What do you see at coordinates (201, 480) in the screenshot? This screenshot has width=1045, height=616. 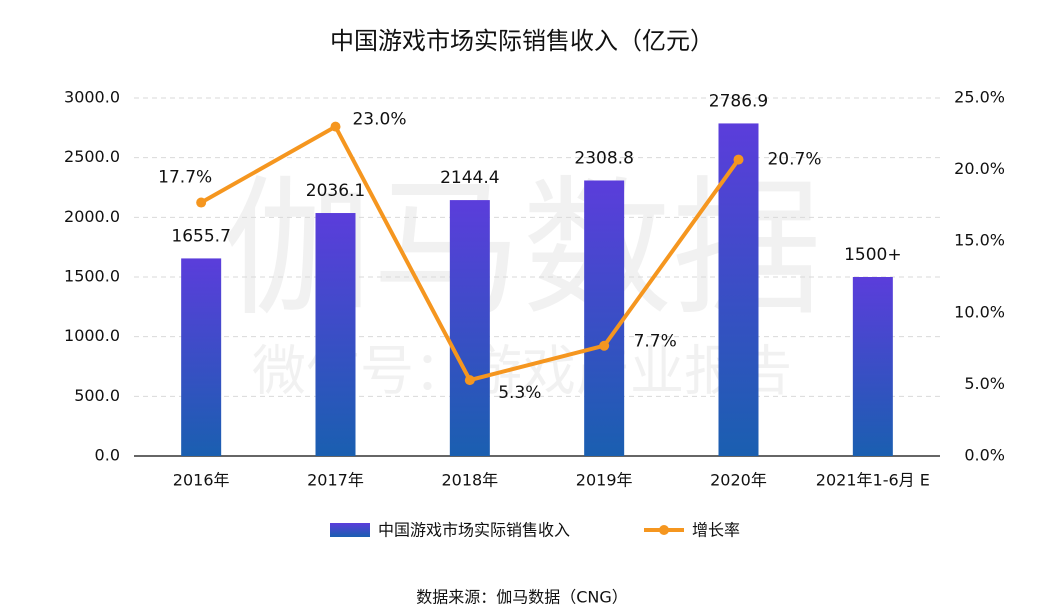 I see `x-tick-label: 2016年` at bounding box center [201, 480].